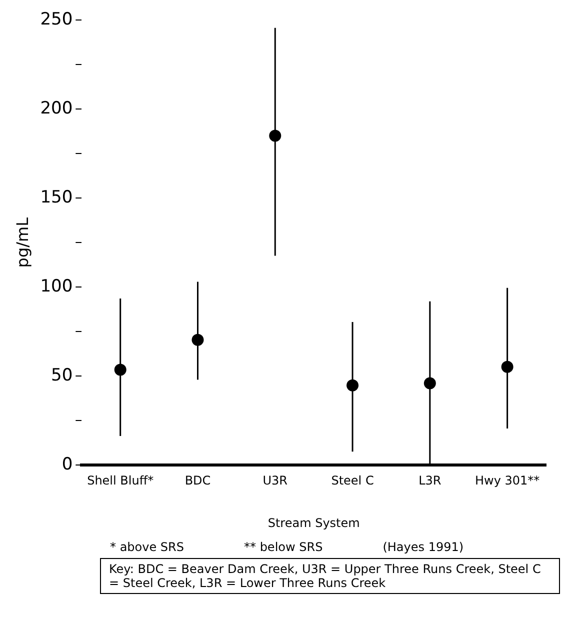 The height and width of the screenshot is (622, 566). What do you see at coordinates (430, 481) in the screenshot?
I see `x-tick-label: L3R` at bounding box center [430, 481].